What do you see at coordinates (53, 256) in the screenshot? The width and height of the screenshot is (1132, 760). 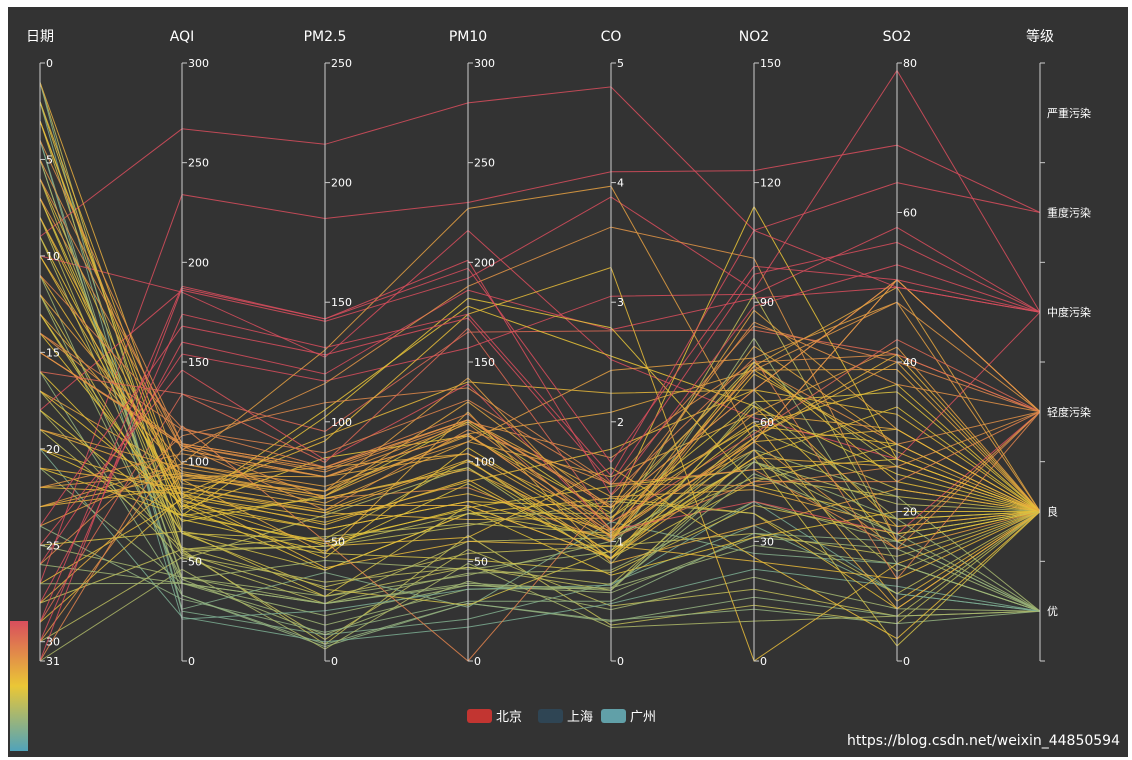 I see `axis-tick-label-0-2: 10` at bounding box center [53, 256].